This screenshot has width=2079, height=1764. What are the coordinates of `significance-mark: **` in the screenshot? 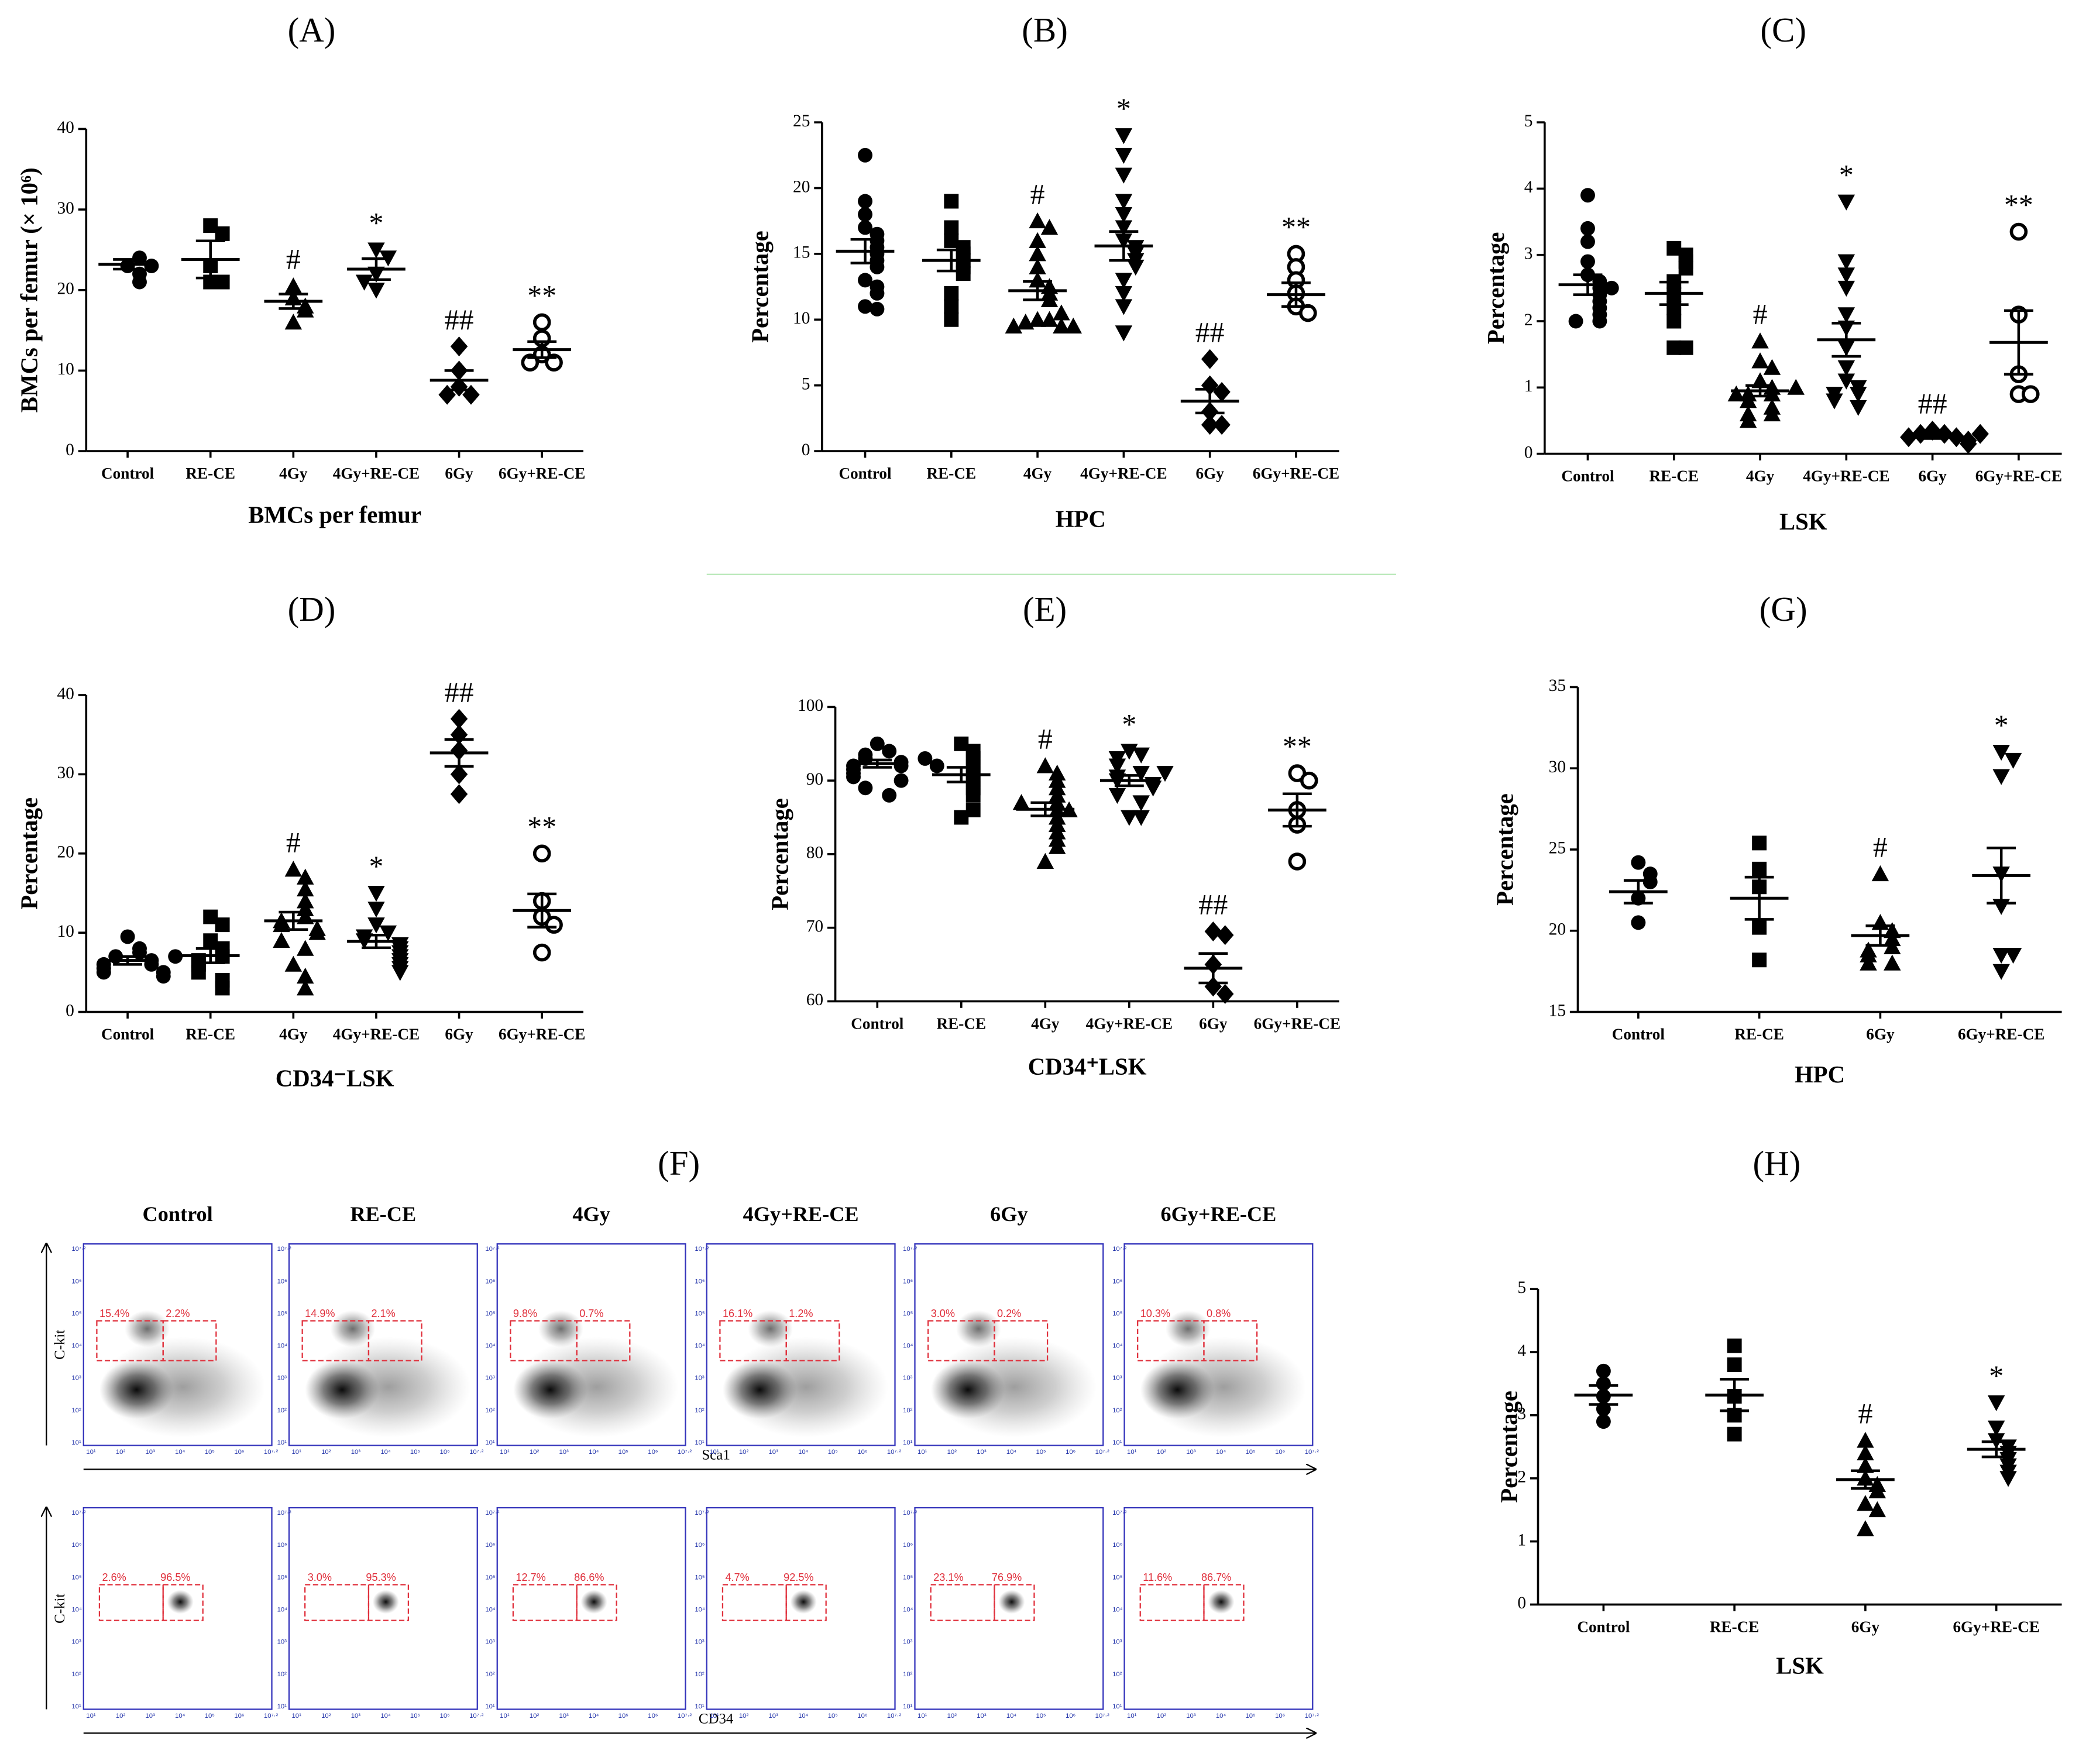 It's located at (541, 295).